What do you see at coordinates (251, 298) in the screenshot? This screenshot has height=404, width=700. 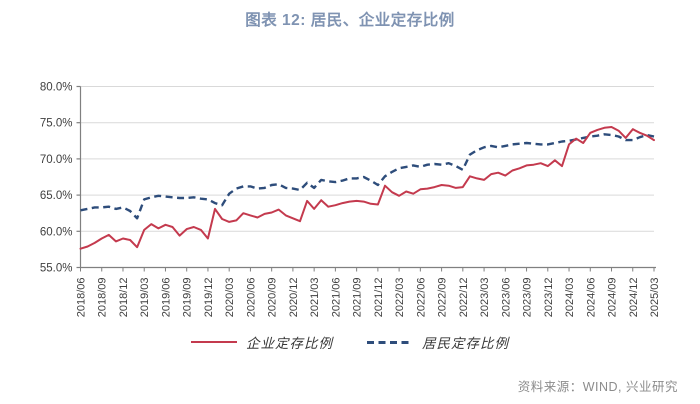 I see `x-tick-label: 2020/06` at bounding box center [251, 298].